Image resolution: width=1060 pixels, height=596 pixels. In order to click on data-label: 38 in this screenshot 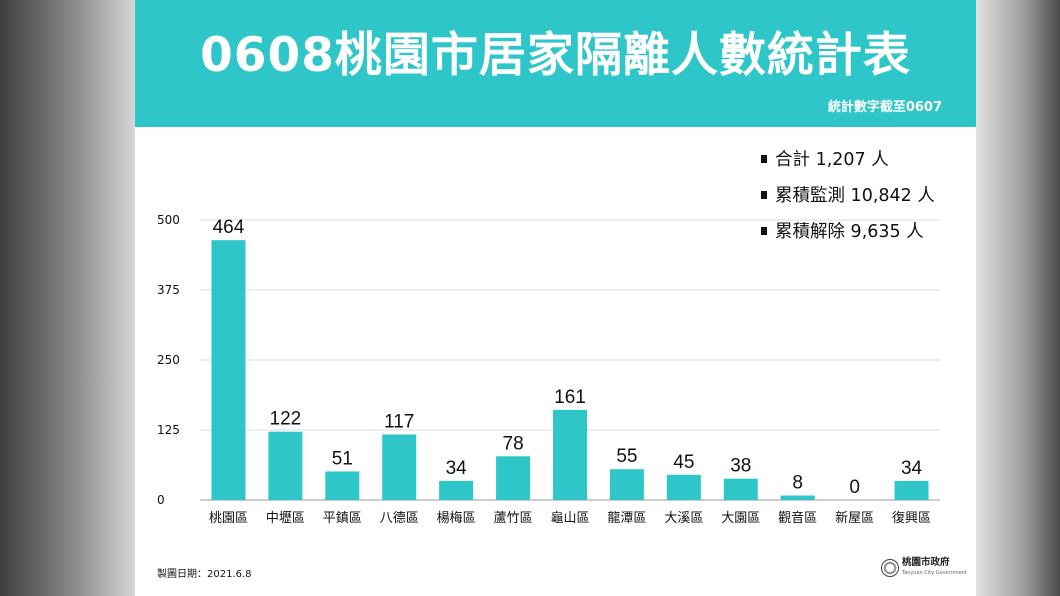, I will do `click(740, 466)`.